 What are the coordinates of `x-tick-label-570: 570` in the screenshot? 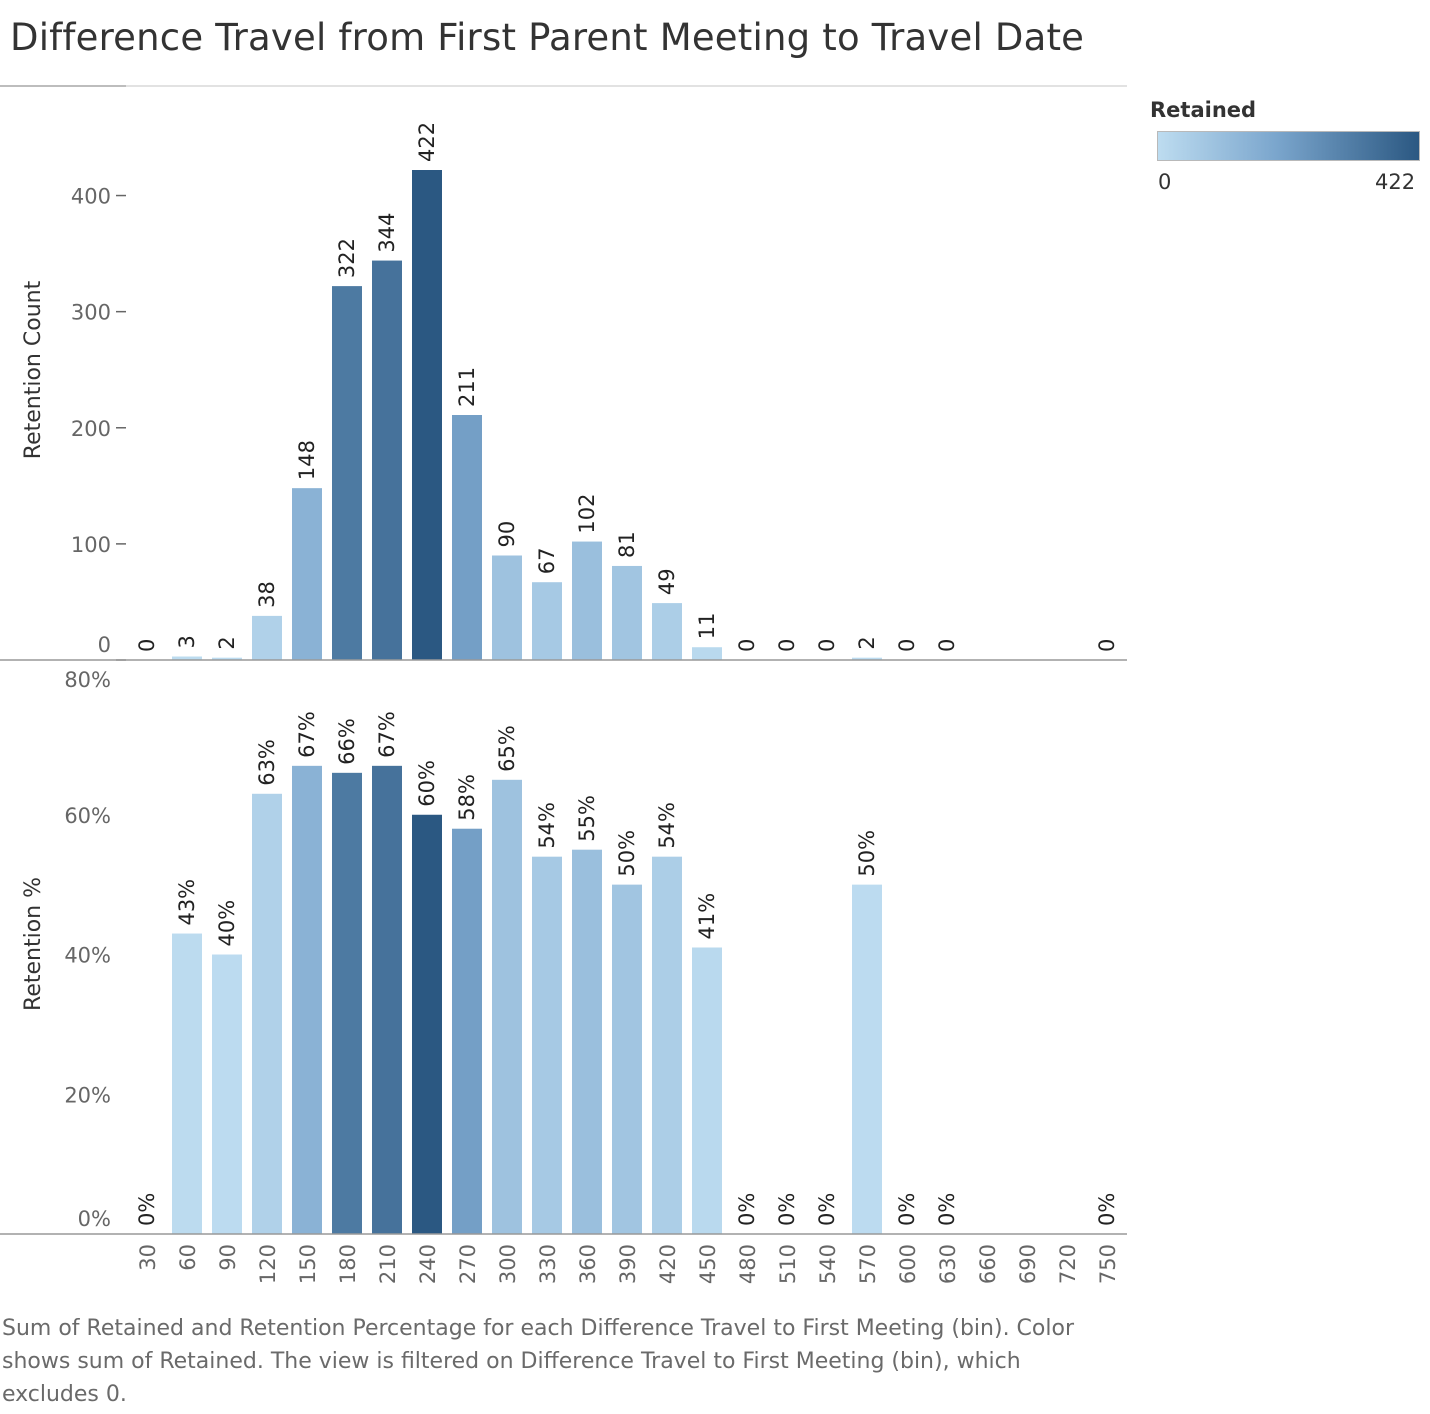 It's located at (868, 1264).